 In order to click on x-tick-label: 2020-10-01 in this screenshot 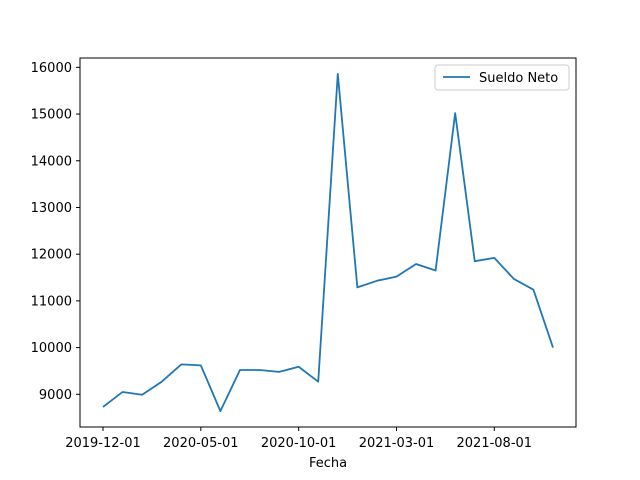, I will do `click(299, 443)`.